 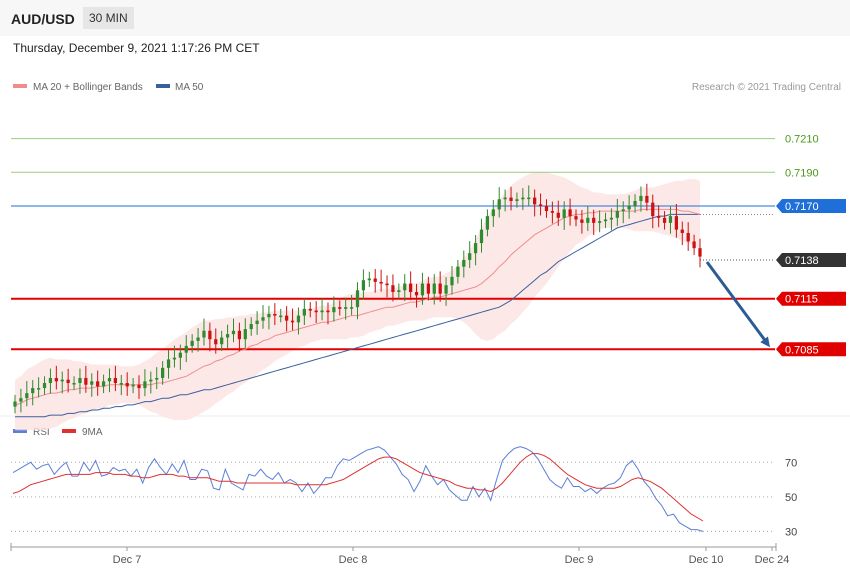 What do you see at coordinates (41, 432) in the screenshot?
I see `rsi-legend-label: RSI` at bounding box center [41, 432].